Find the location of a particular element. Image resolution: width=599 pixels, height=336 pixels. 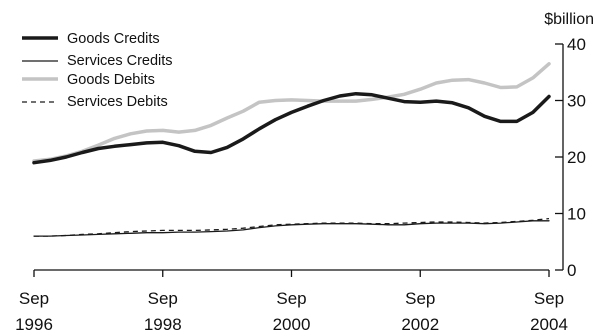

x-tick-label-year: 2002 is located at coordinates (420, 324).